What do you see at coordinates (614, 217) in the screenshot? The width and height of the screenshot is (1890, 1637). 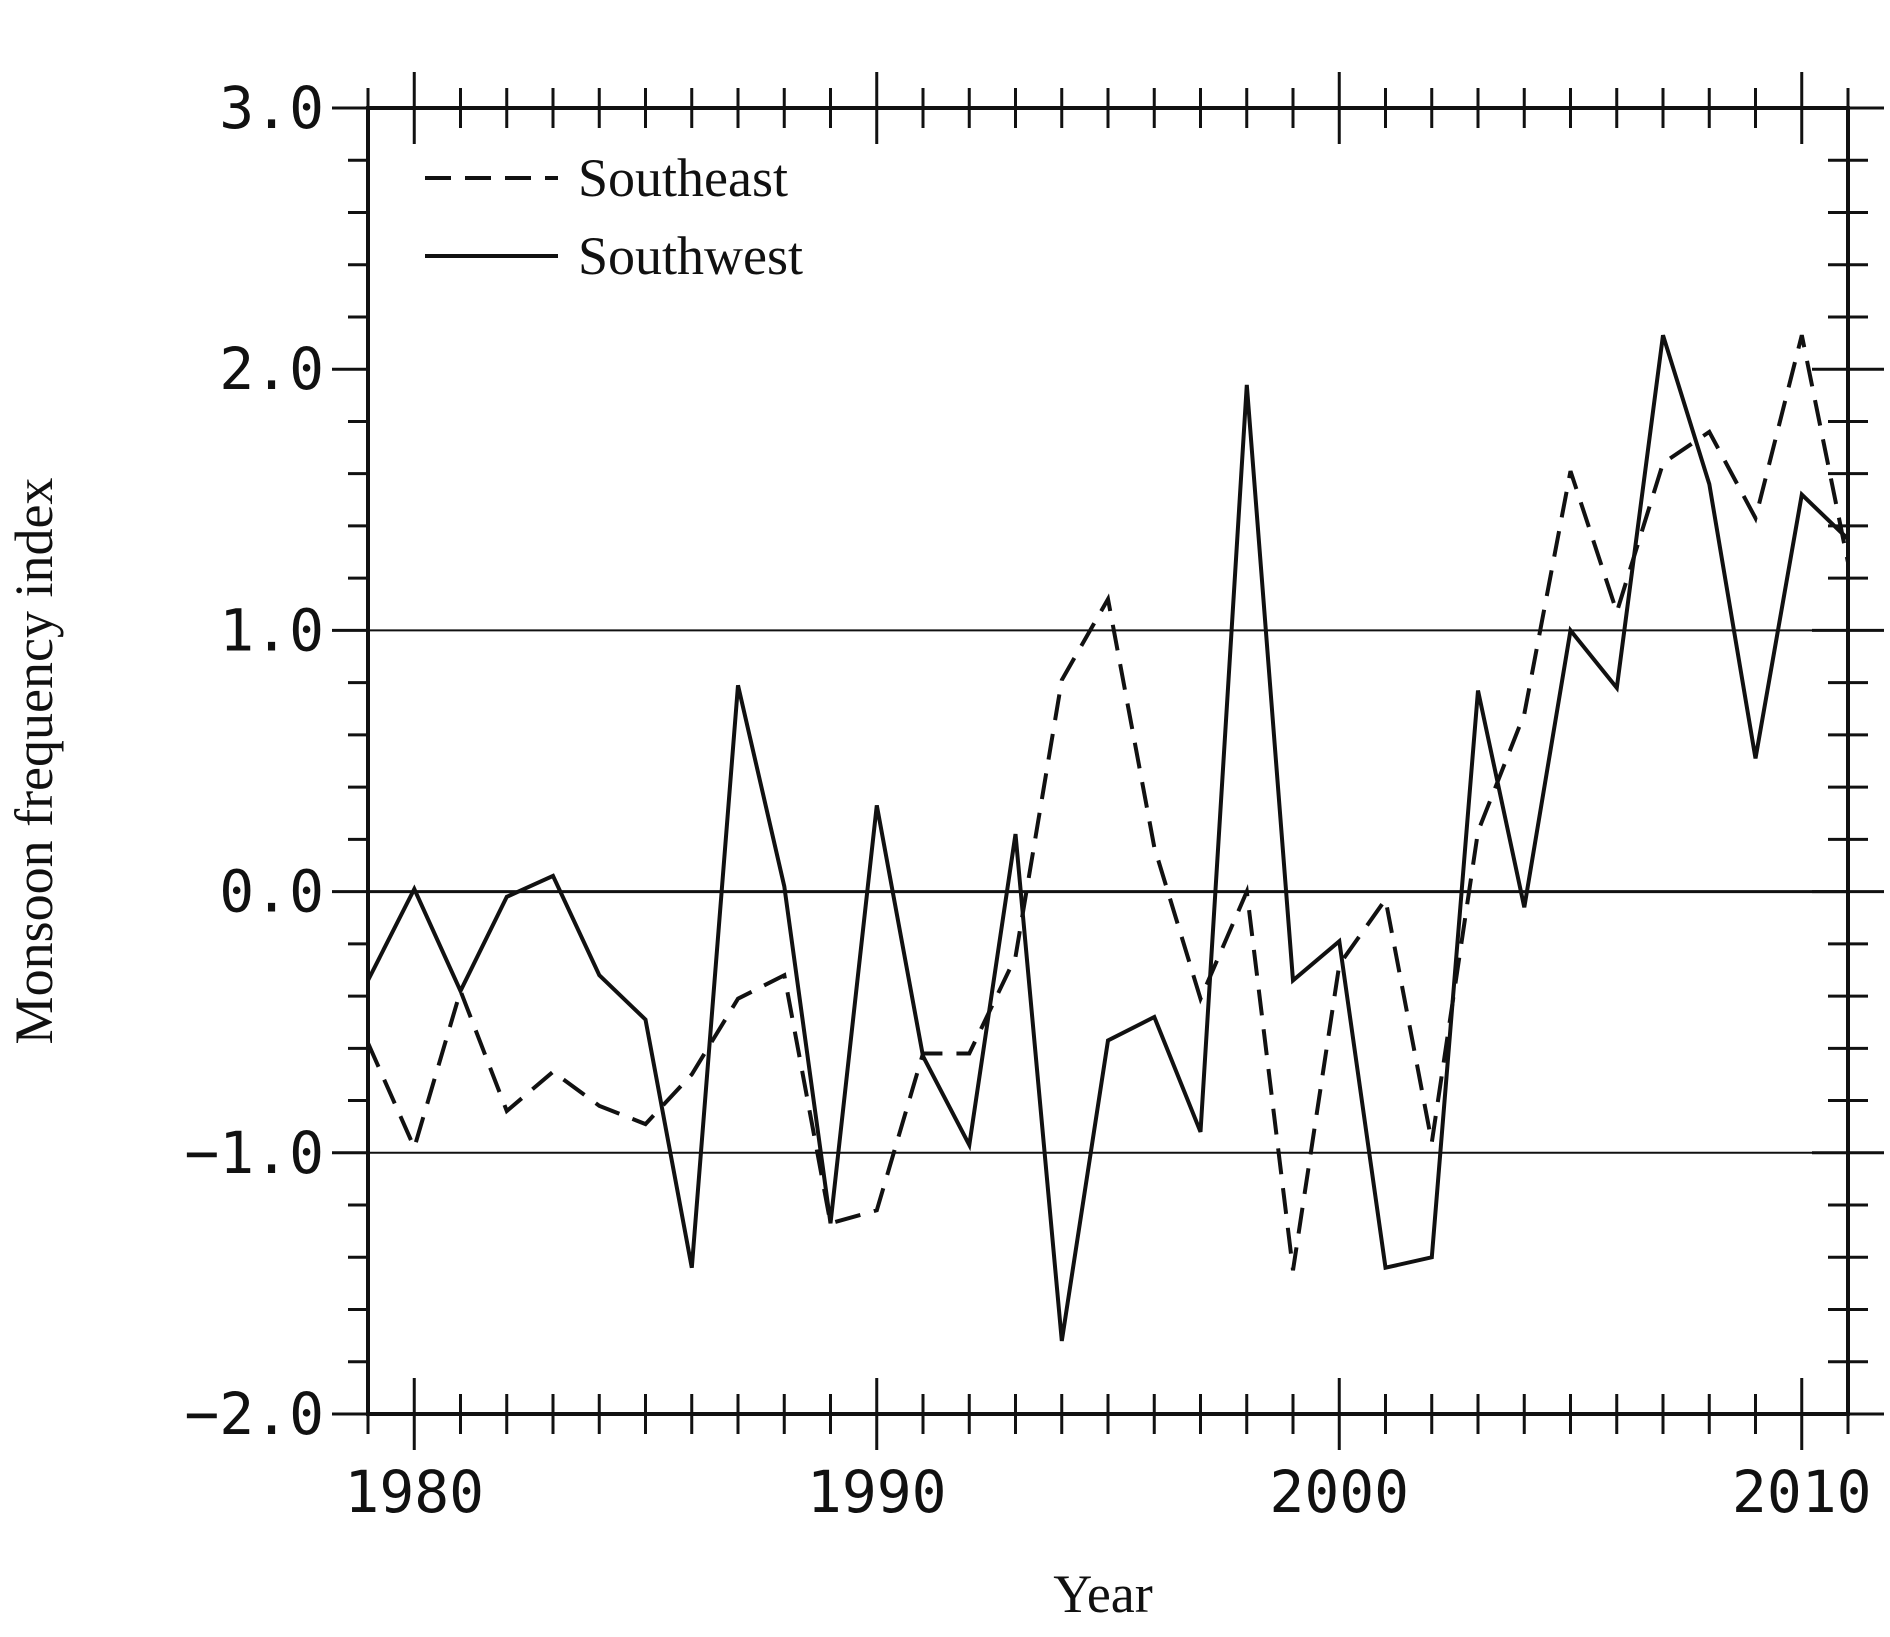 I see `legend: Southeast Southwest` at bounding box center [614, 217].